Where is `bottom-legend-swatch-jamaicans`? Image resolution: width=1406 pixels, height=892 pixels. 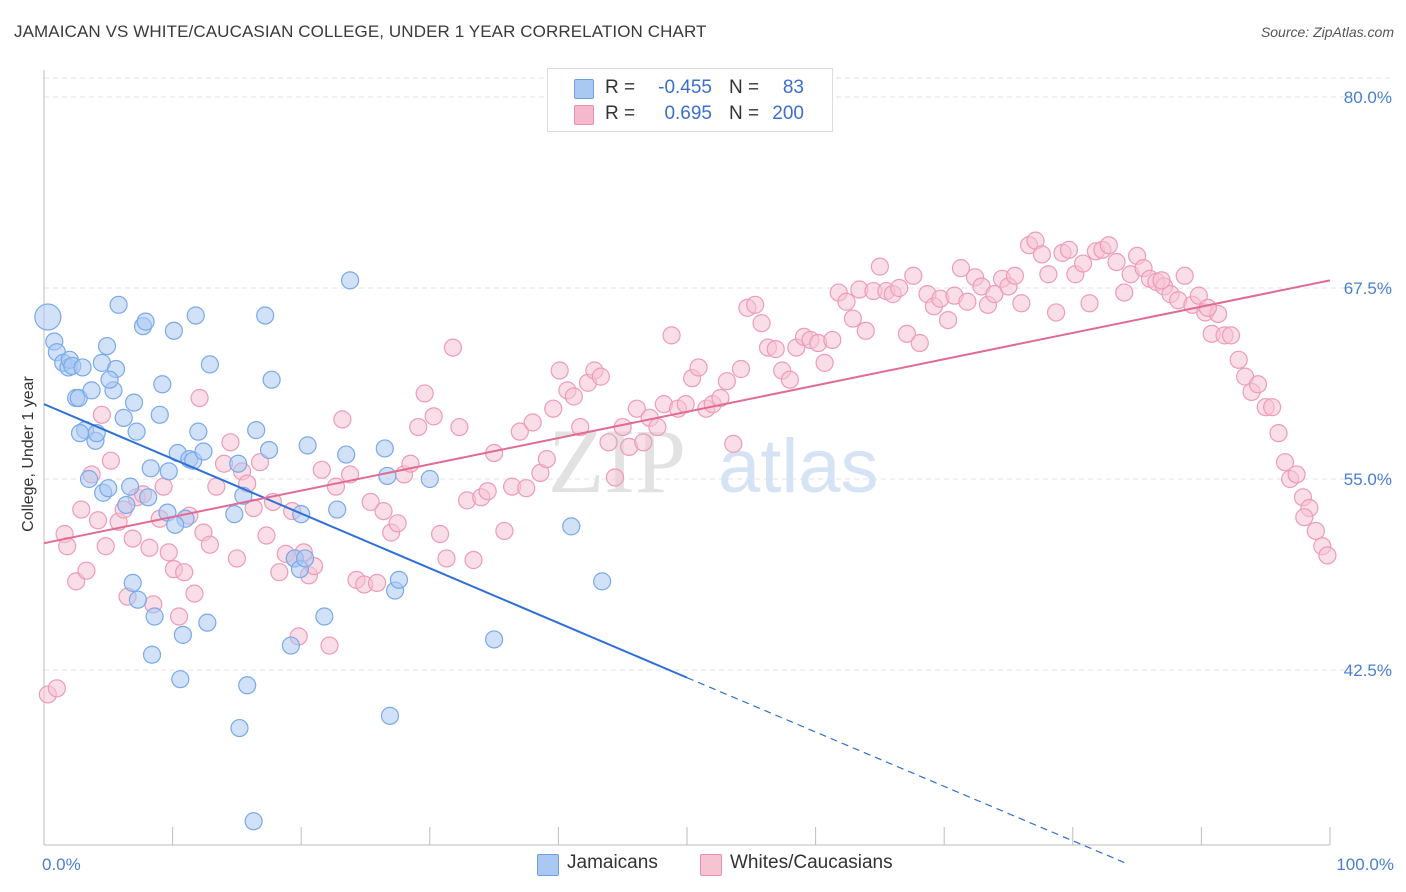
bottom-legend-swatch-jamaicans is located at coordinates (548, 865).